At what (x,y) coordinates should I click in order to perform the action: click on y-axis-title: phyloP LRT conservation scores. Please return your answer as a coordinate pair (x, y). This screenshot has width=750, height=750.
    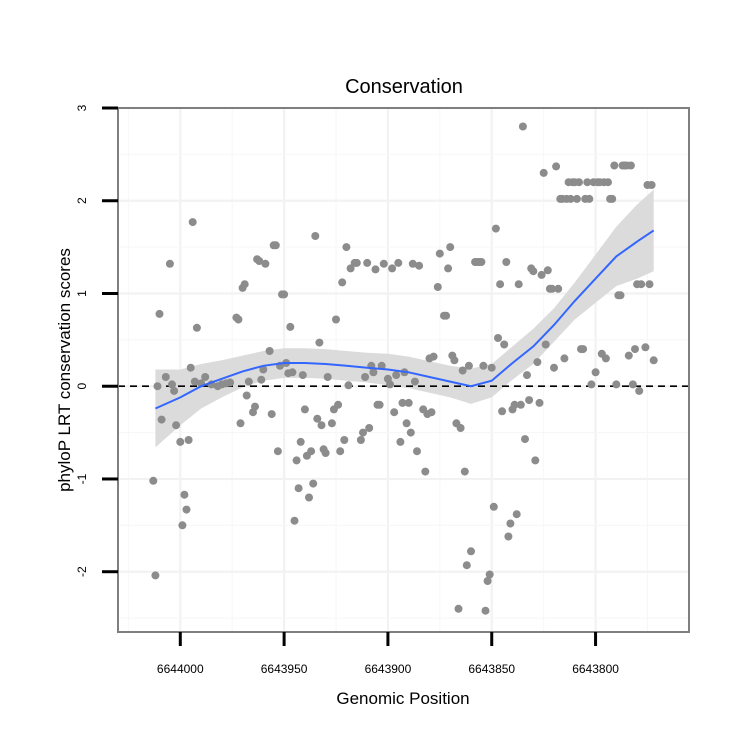
    Looking at the image, I should click on (64, 370).